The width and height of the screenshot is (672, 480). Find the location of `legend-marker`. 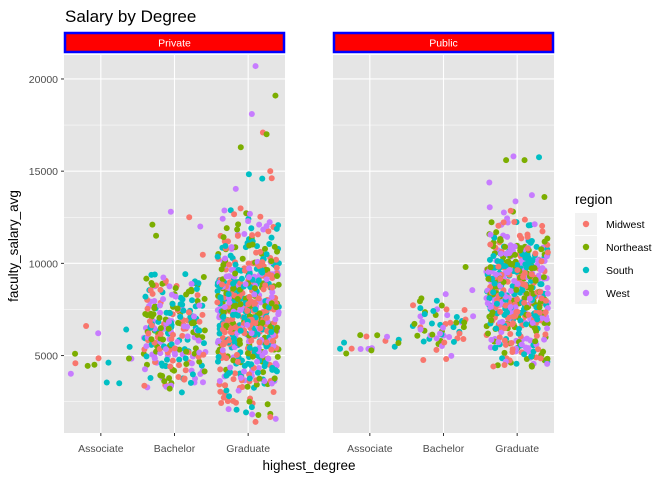

legend-marker is located at coordinates (586, 293).